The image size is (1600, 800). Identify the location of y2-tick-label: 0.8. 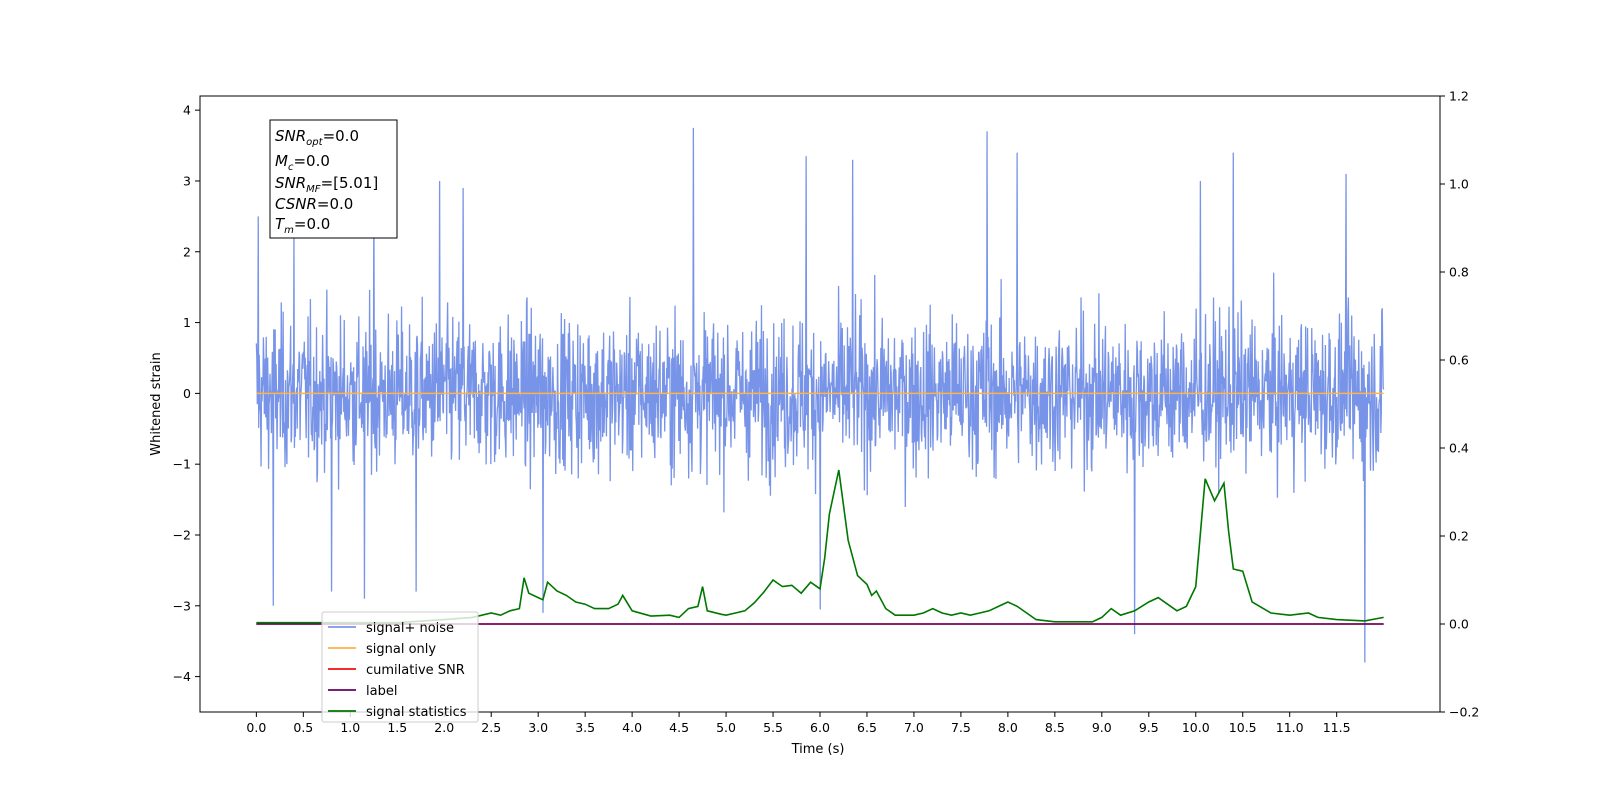
(1459, 272).